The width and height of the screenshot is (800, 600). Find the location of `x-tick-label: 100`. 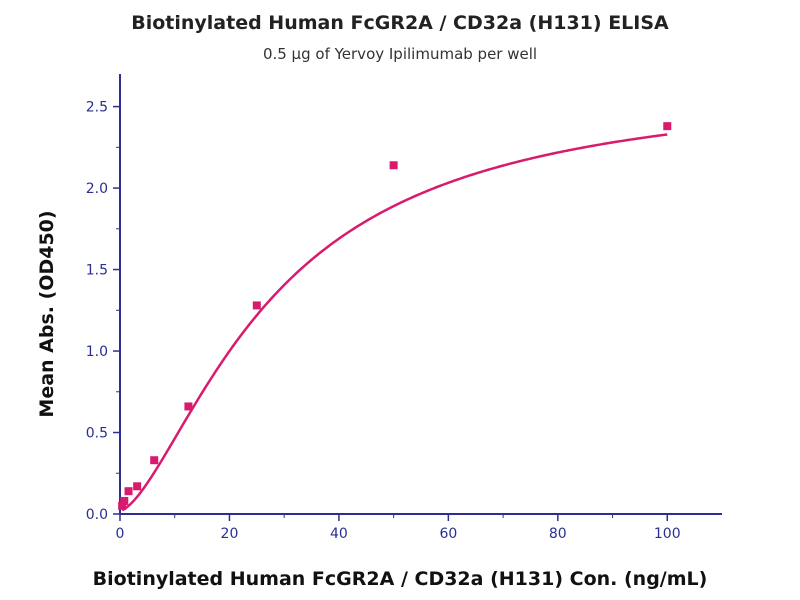

x-tick-label: 100 is located at coordinates (667, 534).